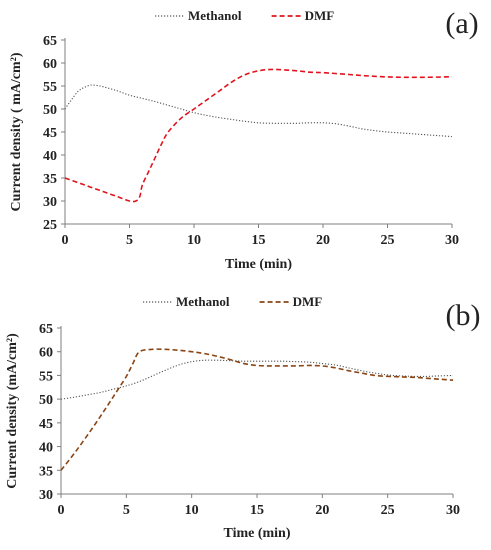  What do you see at coordinates (320, 15) in the screenshot?
I see `panel-a-legend-dmf-label: DMF` at bounding box center [320, 15].